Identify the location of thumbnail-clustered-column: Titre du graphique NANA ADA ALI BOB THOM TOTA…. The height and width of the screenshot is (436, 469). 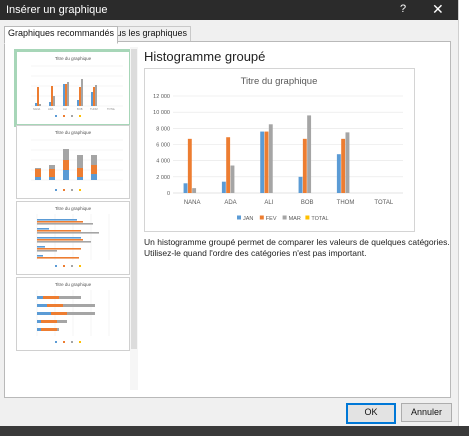
(73, 88).